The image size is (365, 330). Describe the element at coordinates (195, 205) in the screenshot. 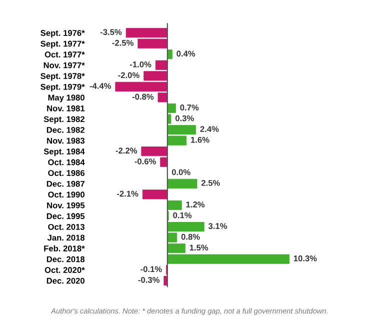

I see `data-label: 1.2%` at that location.